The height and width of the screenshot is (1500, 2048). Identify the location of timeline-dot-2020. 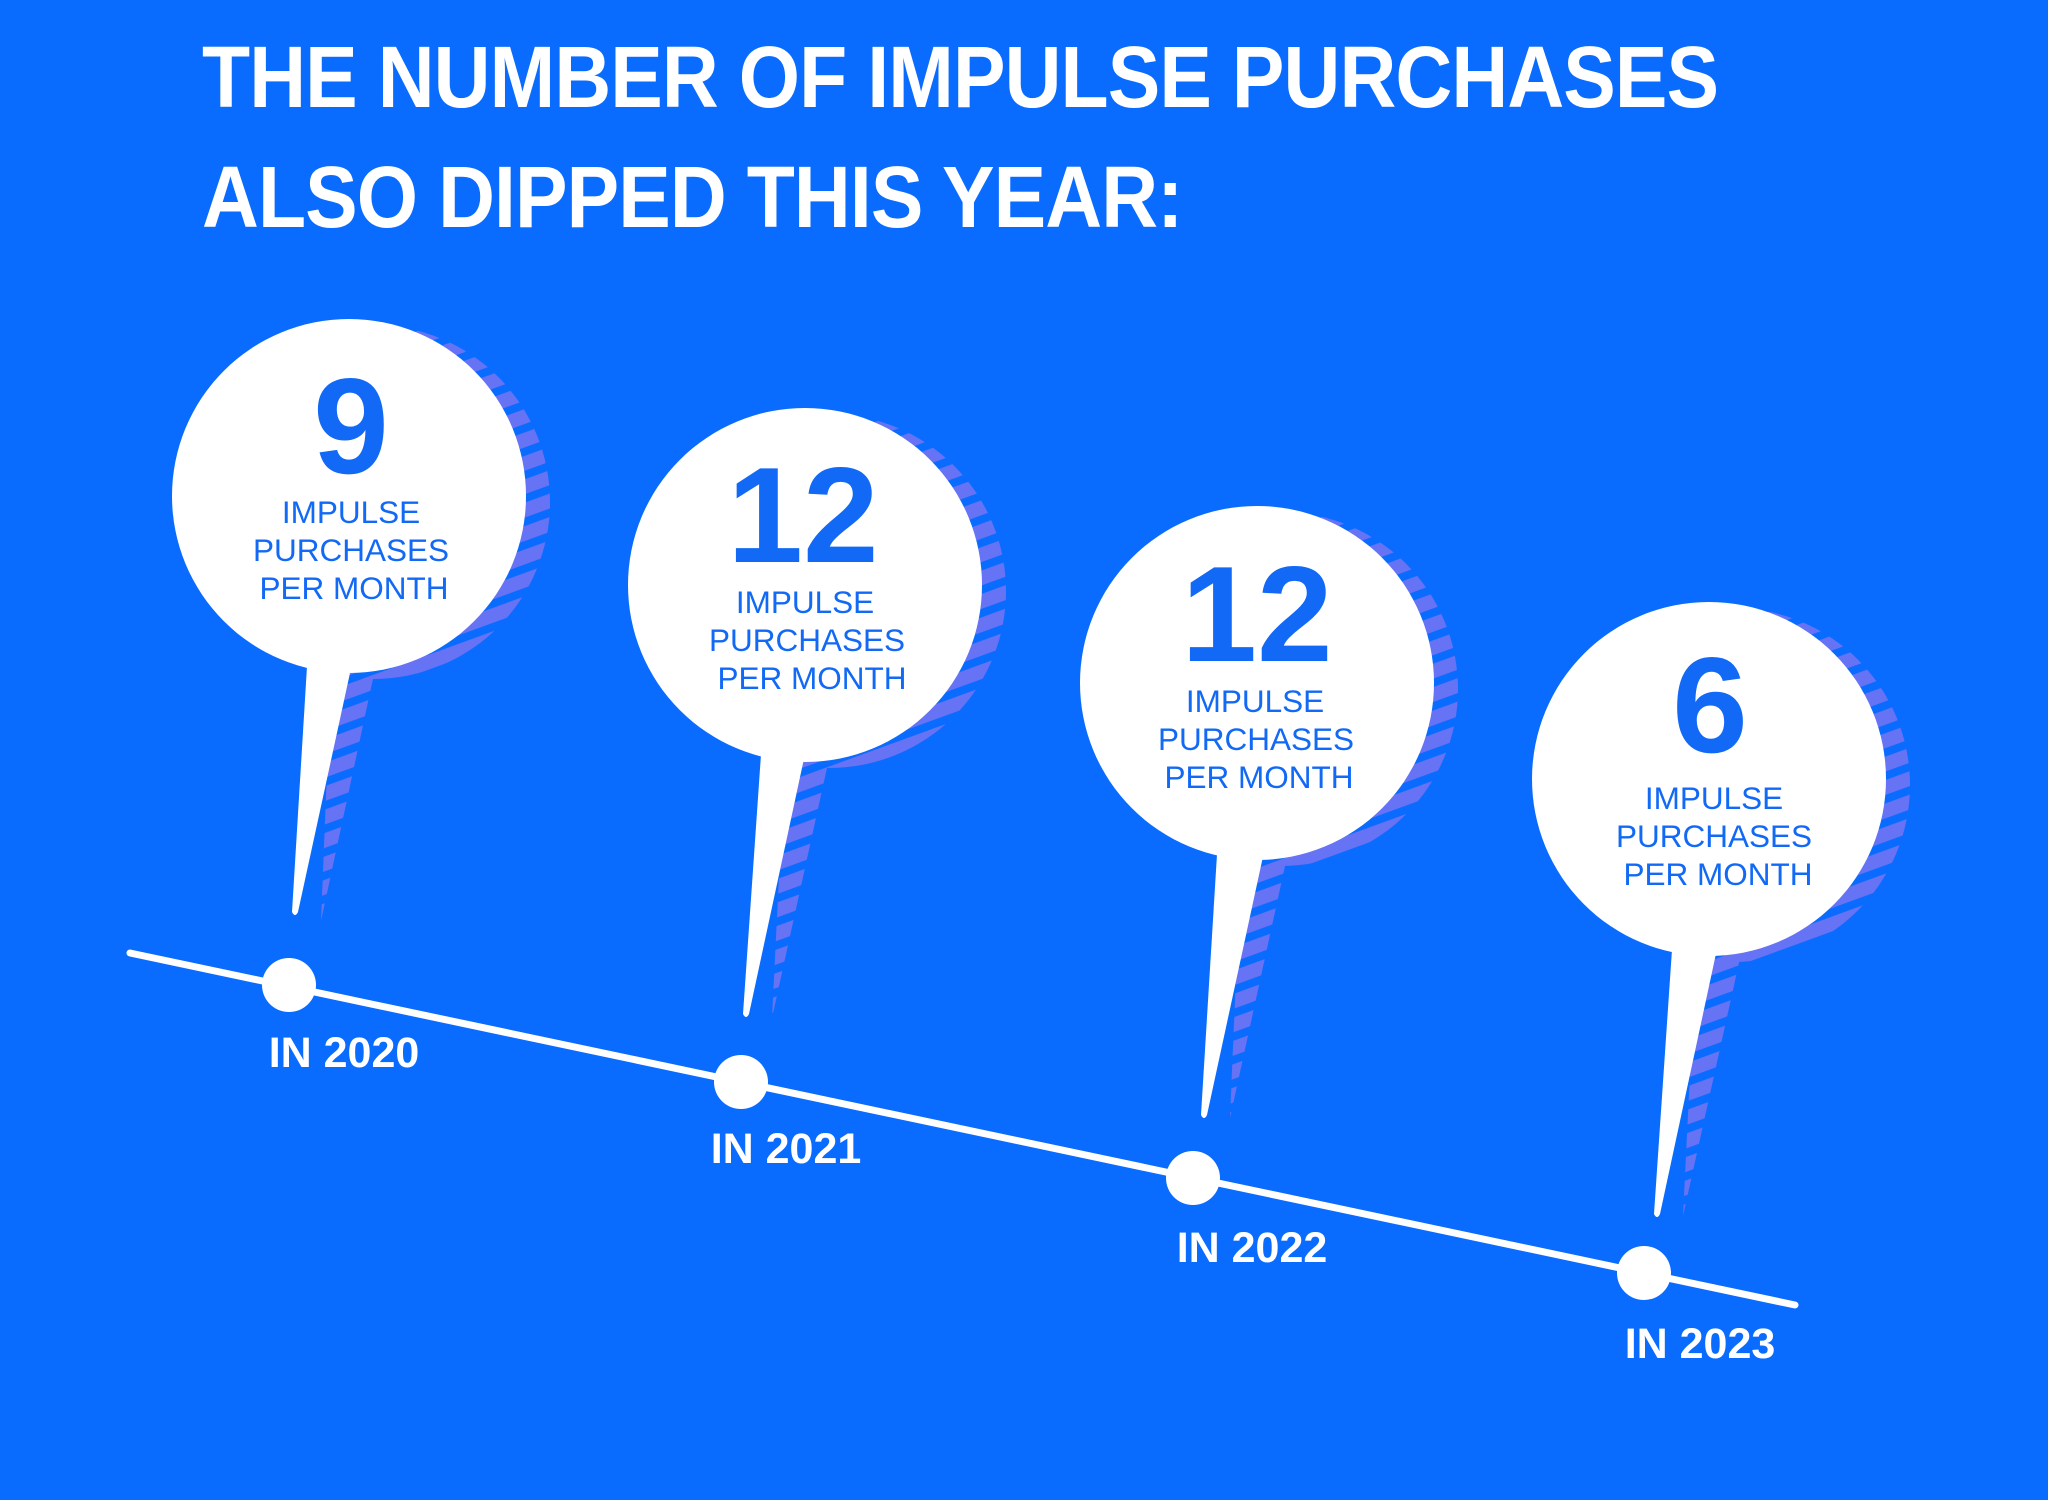
(289, 985).